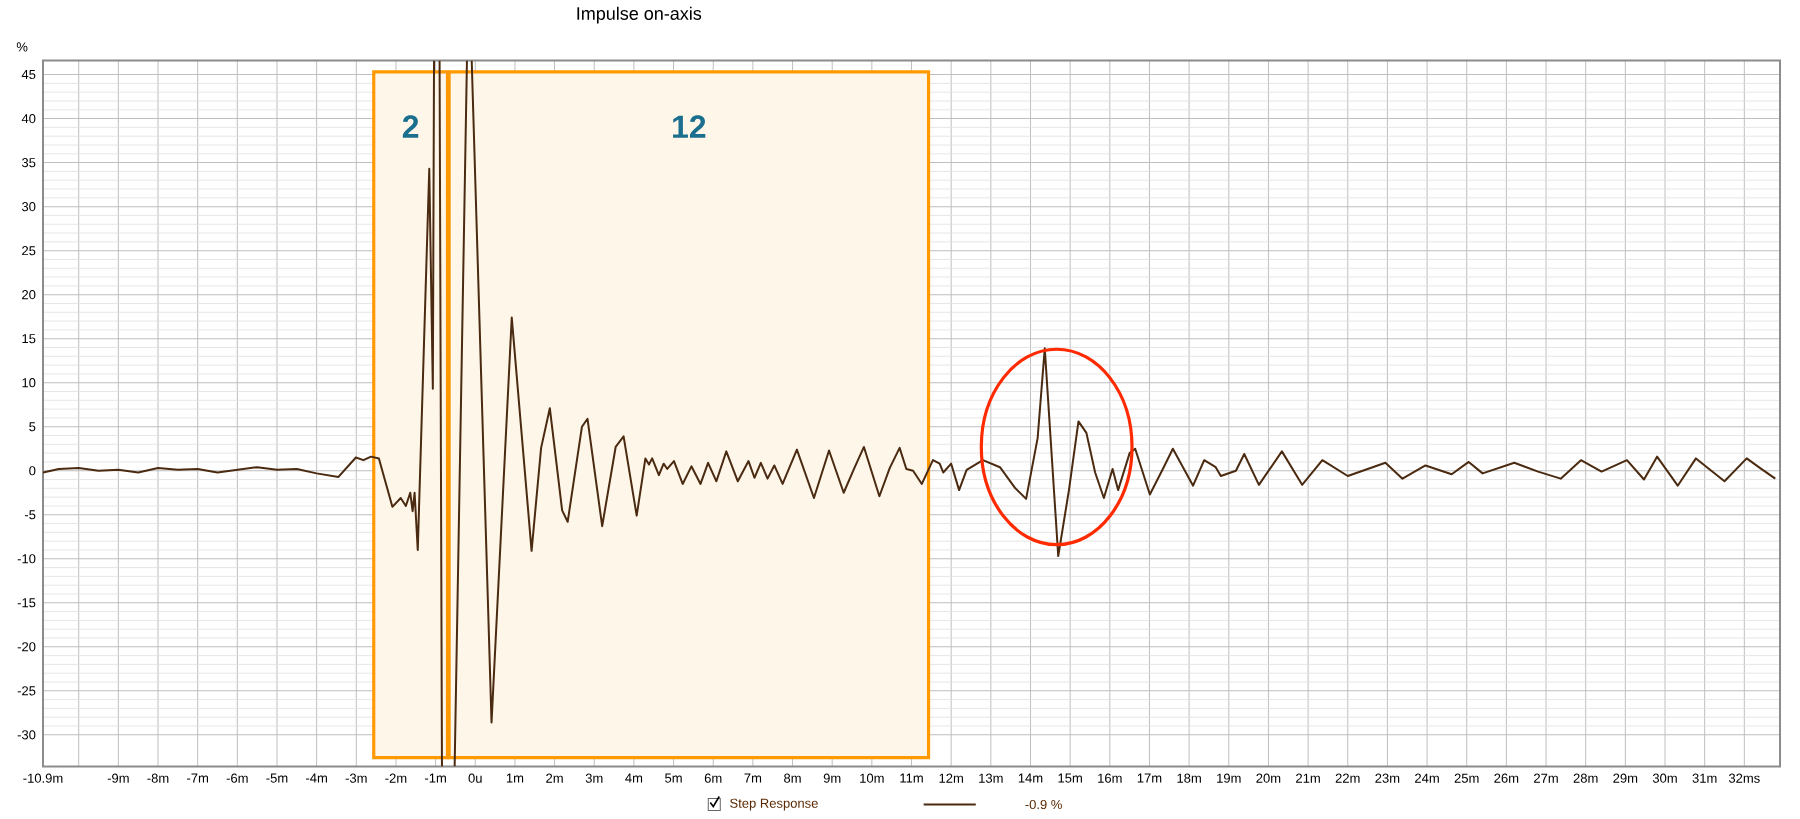  What do you see at coordinates (753, 778) in the screenshot?
I see `x-tick-label: 7m` at bounding box center [753, 778].